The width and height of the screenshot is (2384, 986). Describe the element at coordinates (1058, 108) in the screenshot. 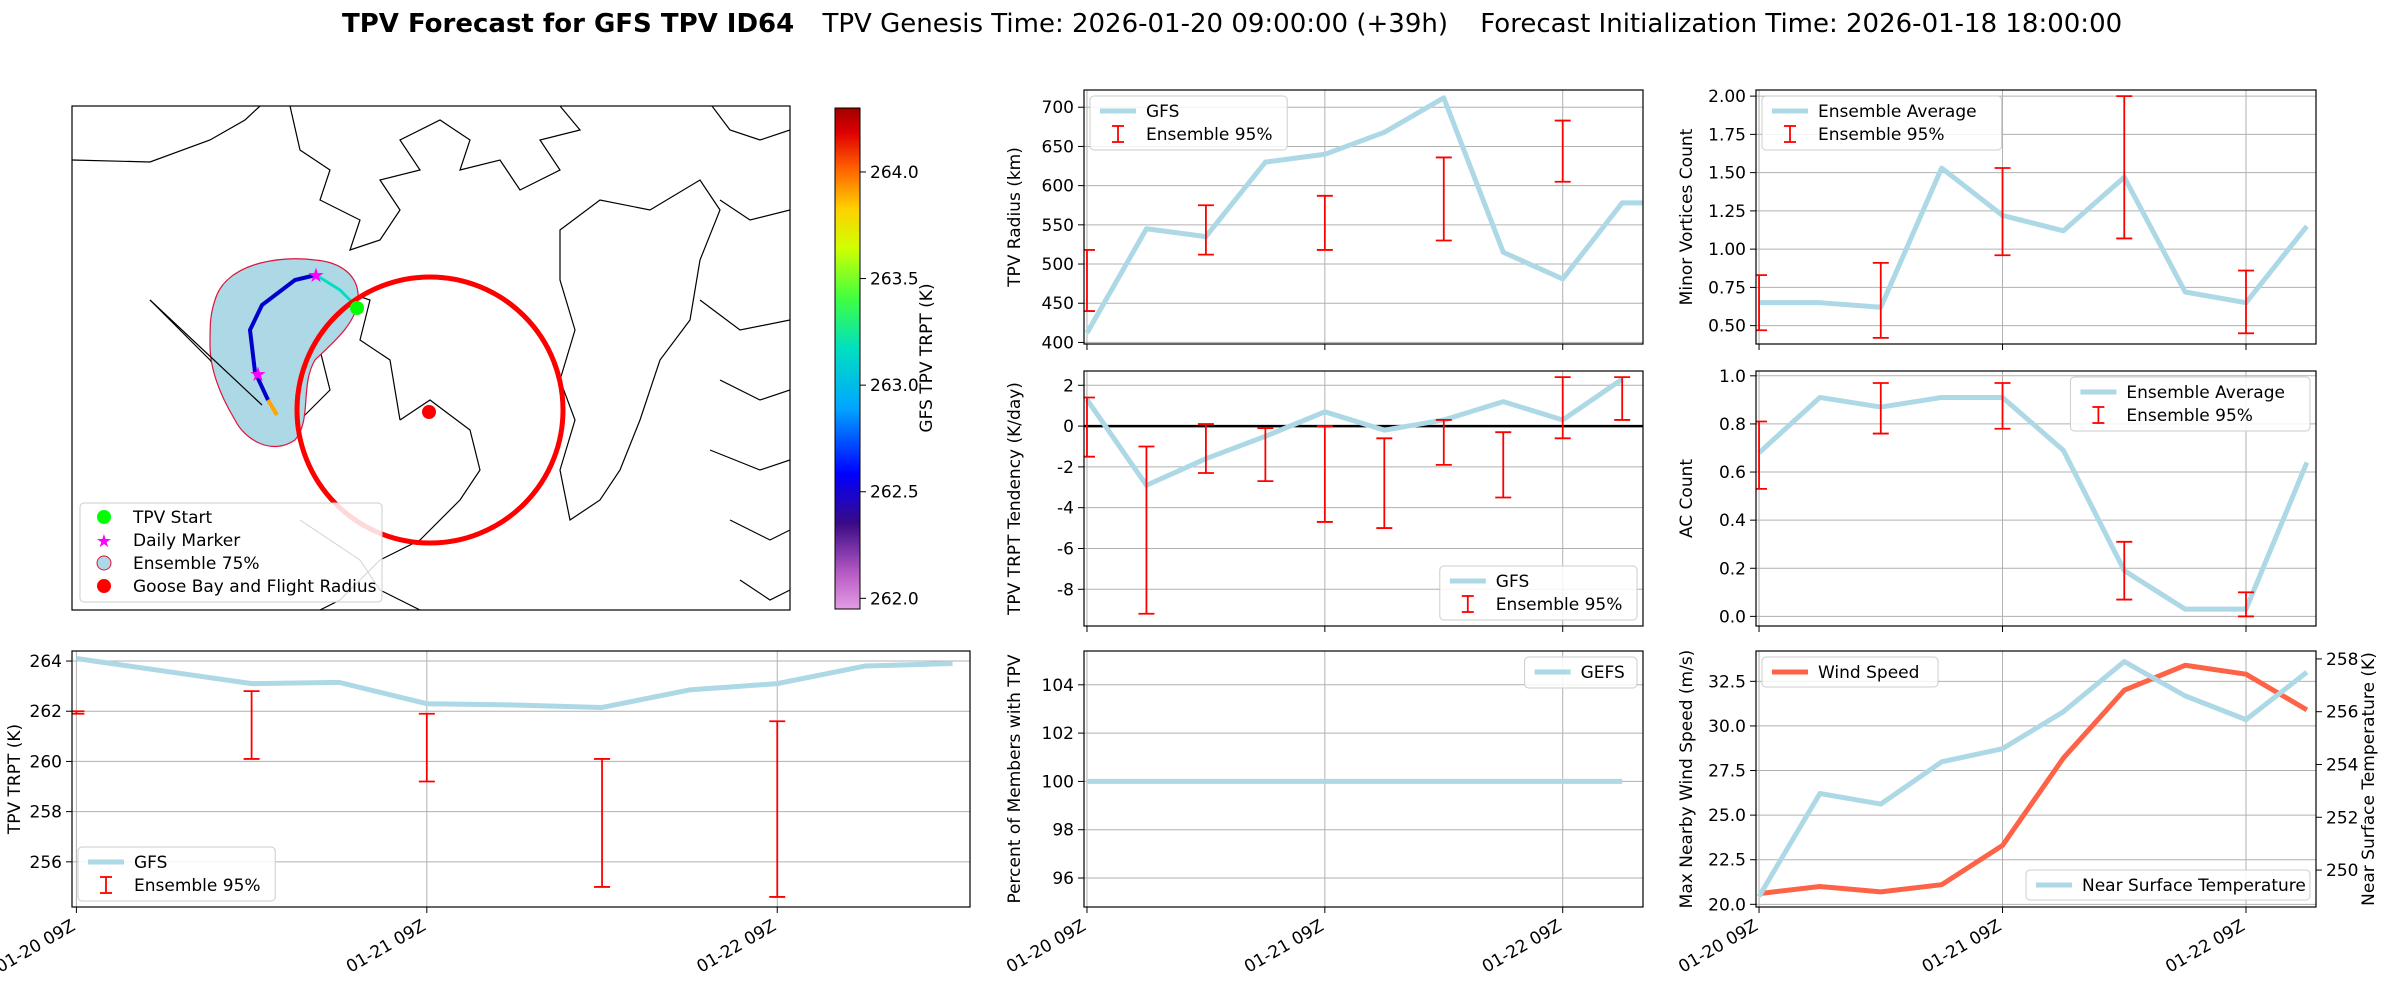

I see `y-tick-label: 700` at that location.